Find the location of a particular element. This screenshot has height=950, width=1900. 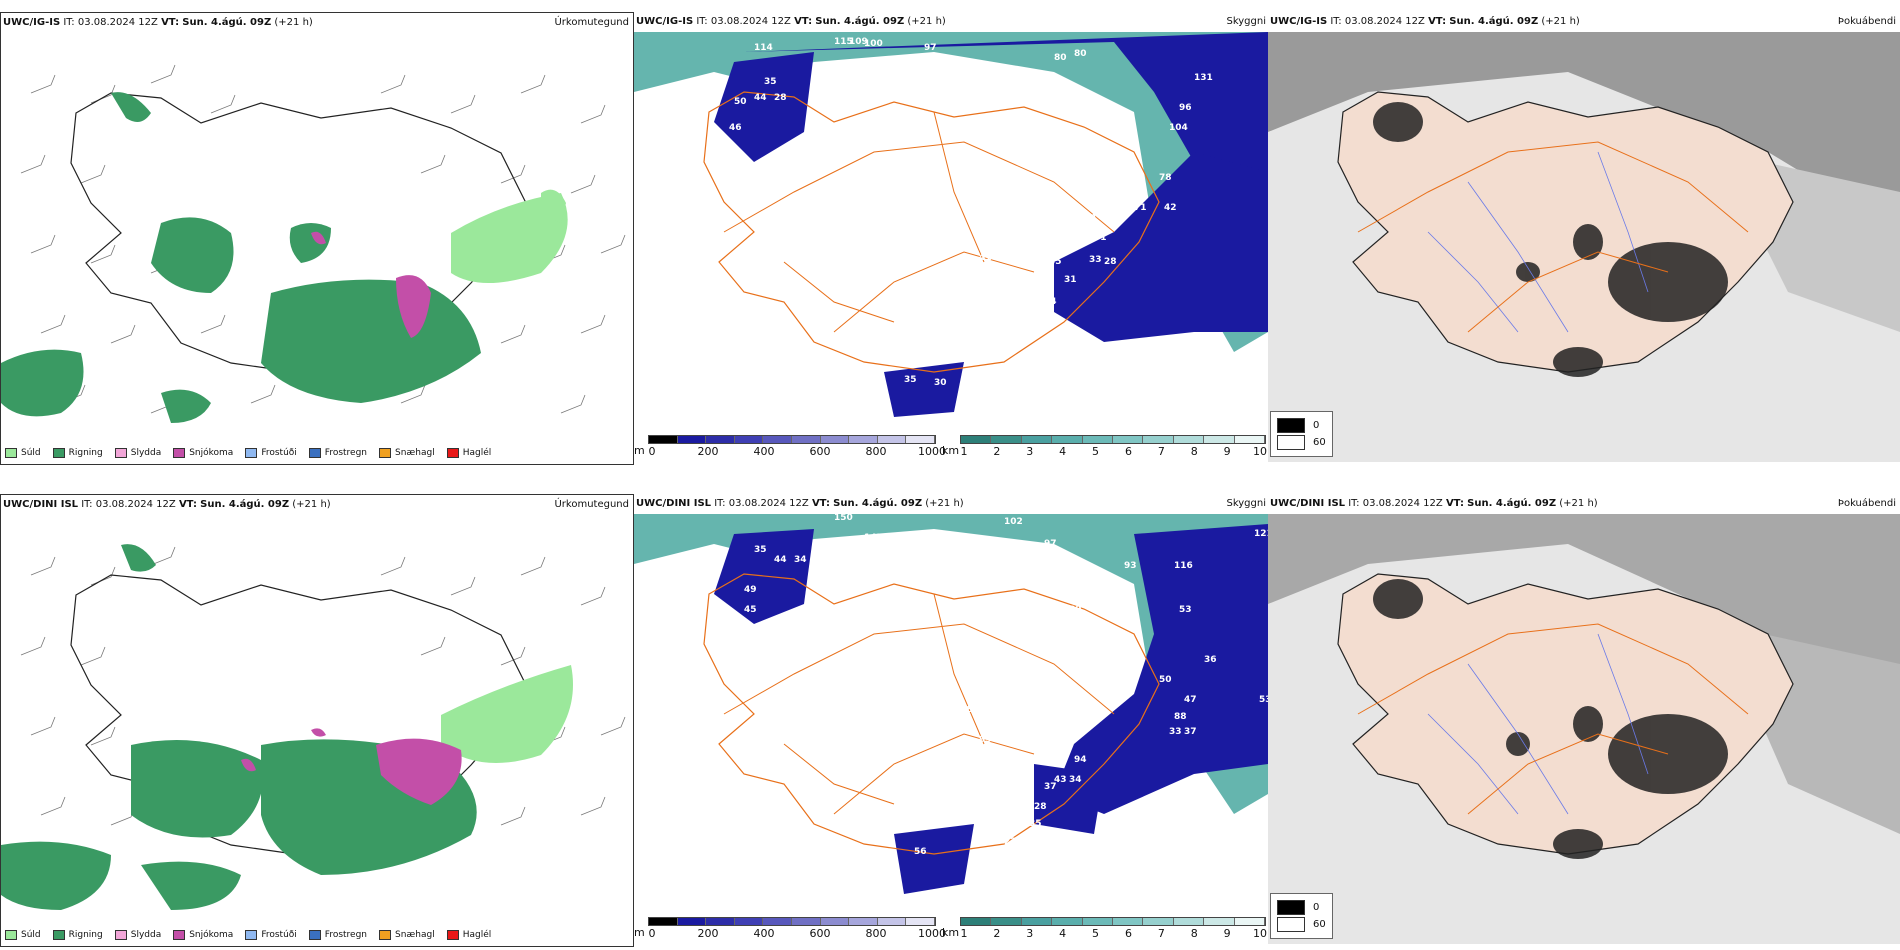

legend-label: Frostúði is located at coordinates (279, 935).